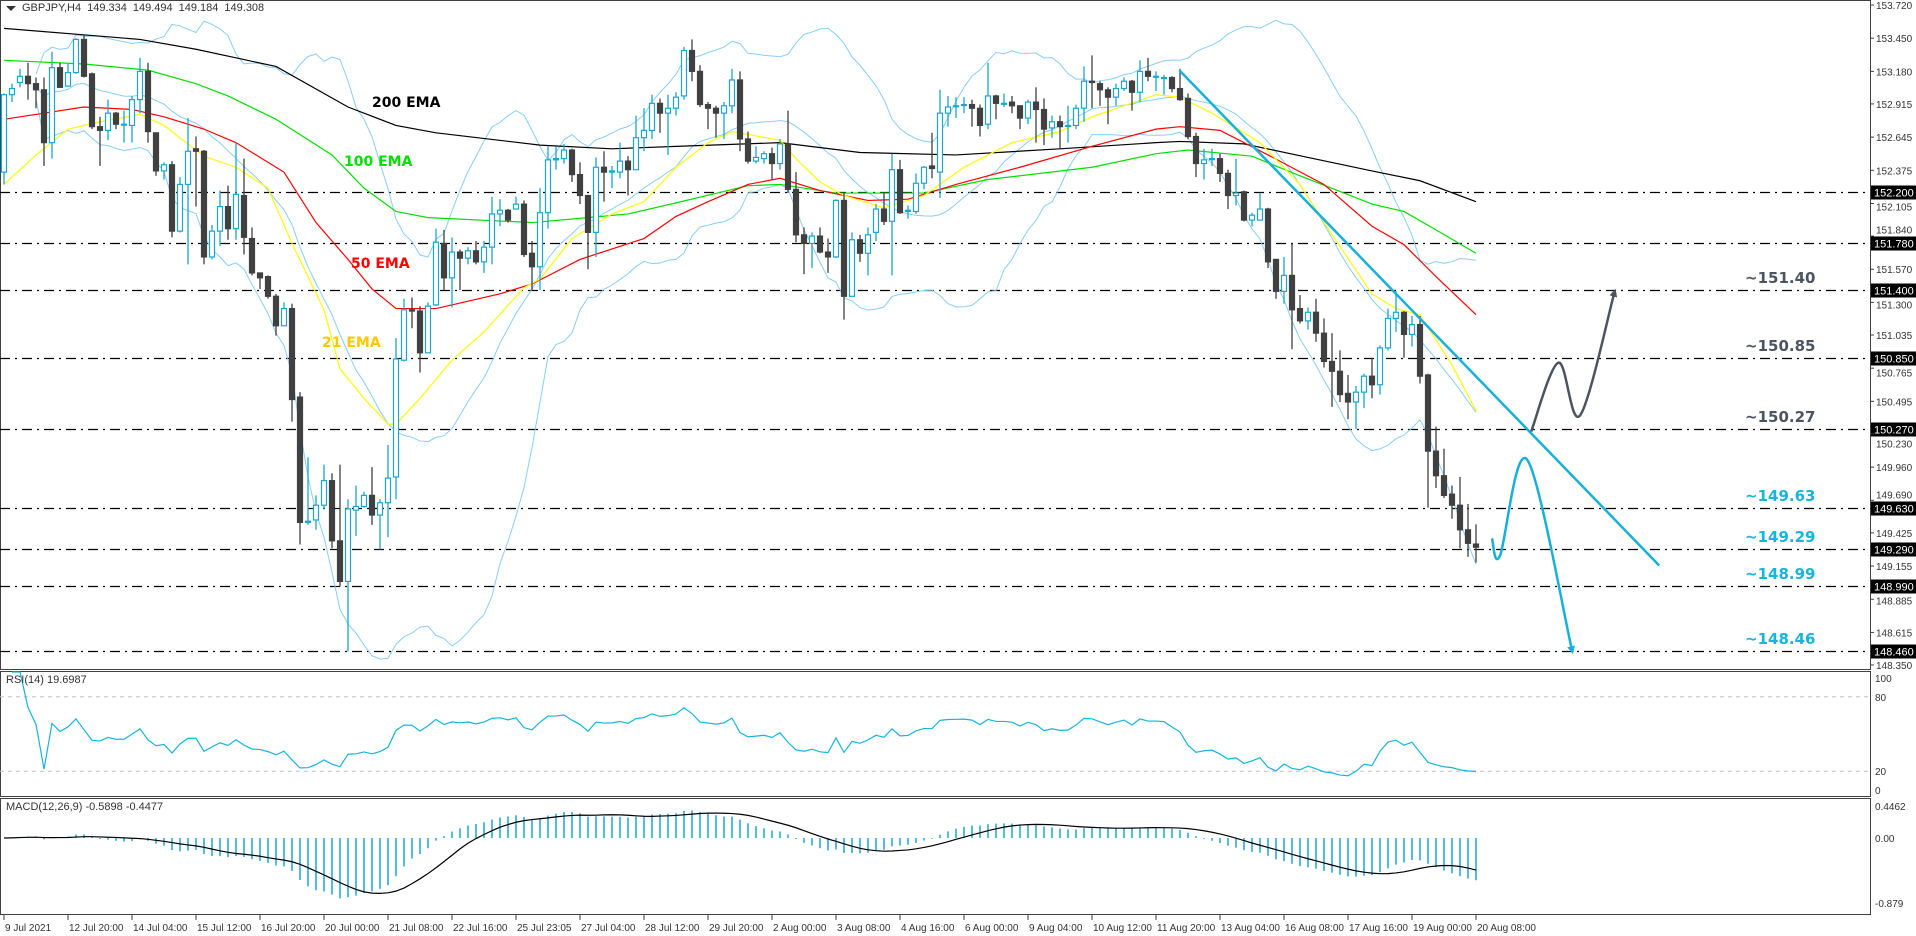 The width and height of the screenshot is (1916, 936). Describe the element at coordinates (1314, 928) in the screenshot. I see `time-tick-label: 16 Aug 08:00` at that location.